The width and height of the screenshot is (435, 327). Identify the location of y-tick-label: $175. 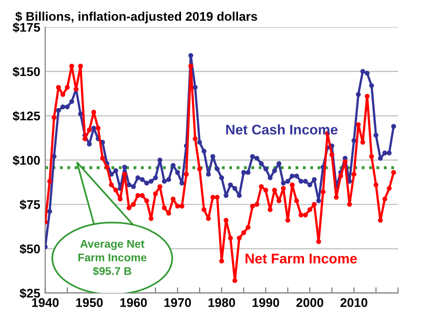
(26, 27).